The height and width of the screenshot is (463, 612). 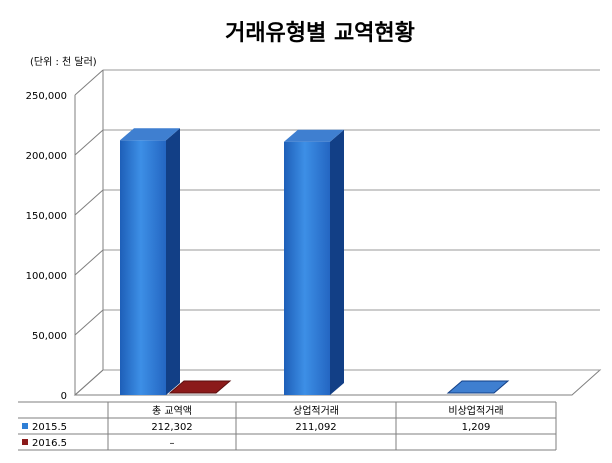 What do you see at coordinates (64, 396) in the screenshot?
I see `y-tick-label: 0` at bounding box center [64, 396].